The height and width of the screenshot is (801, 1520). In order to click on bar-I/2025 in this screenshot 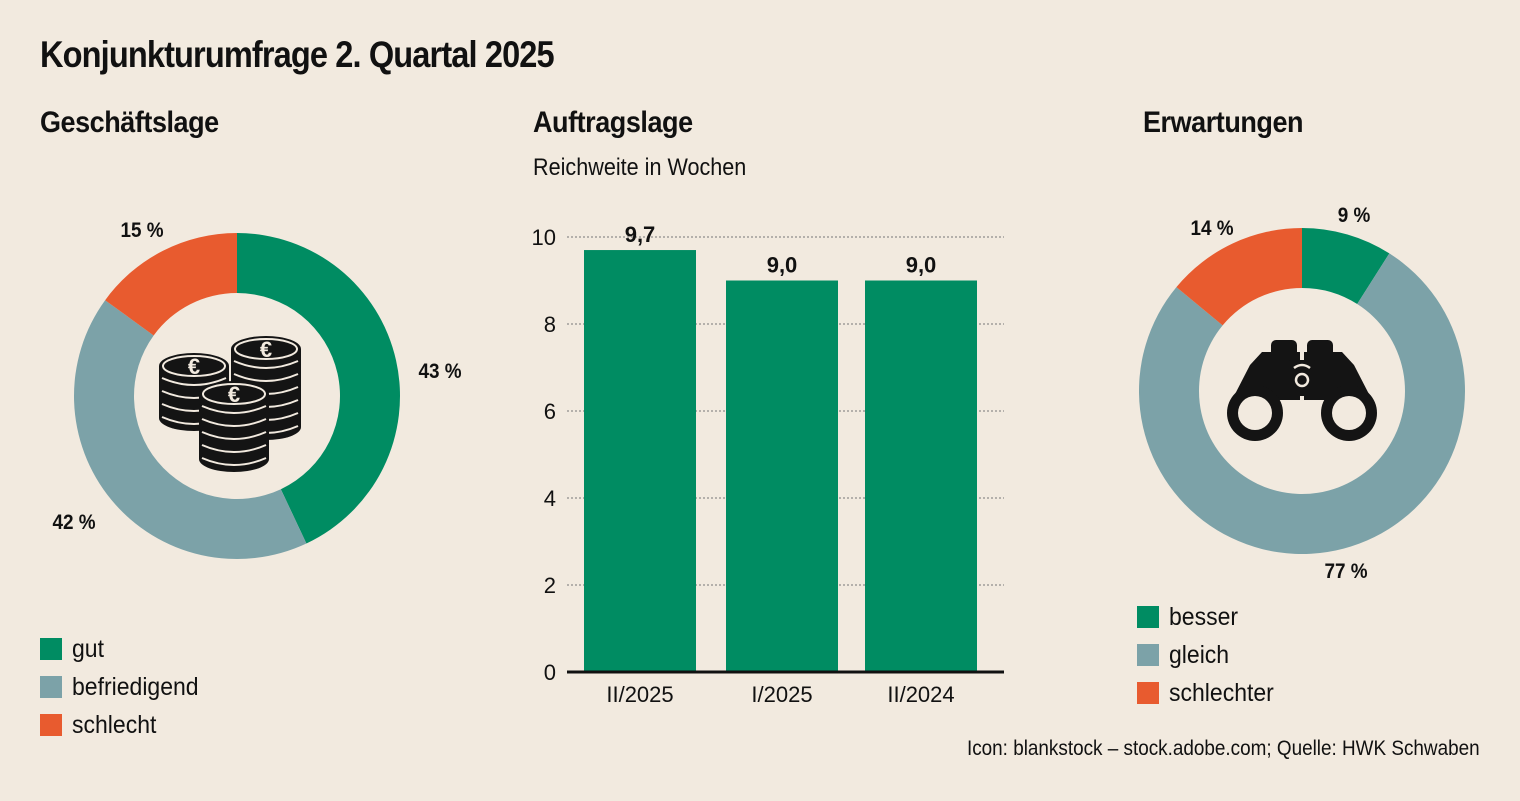, I will do `click(782, 476)`.